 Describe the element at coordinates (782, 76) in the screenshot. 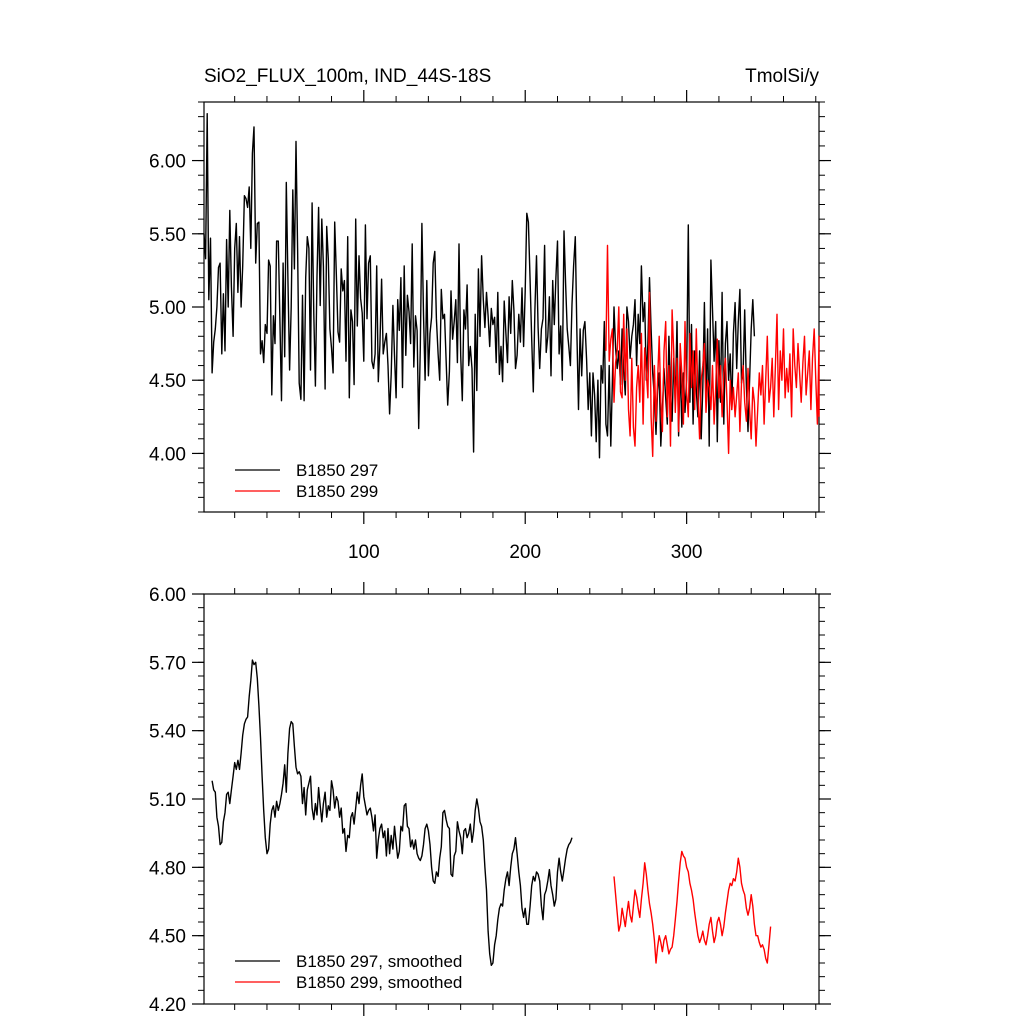

I see `top-chart-units: TmolSi/y` at that location.